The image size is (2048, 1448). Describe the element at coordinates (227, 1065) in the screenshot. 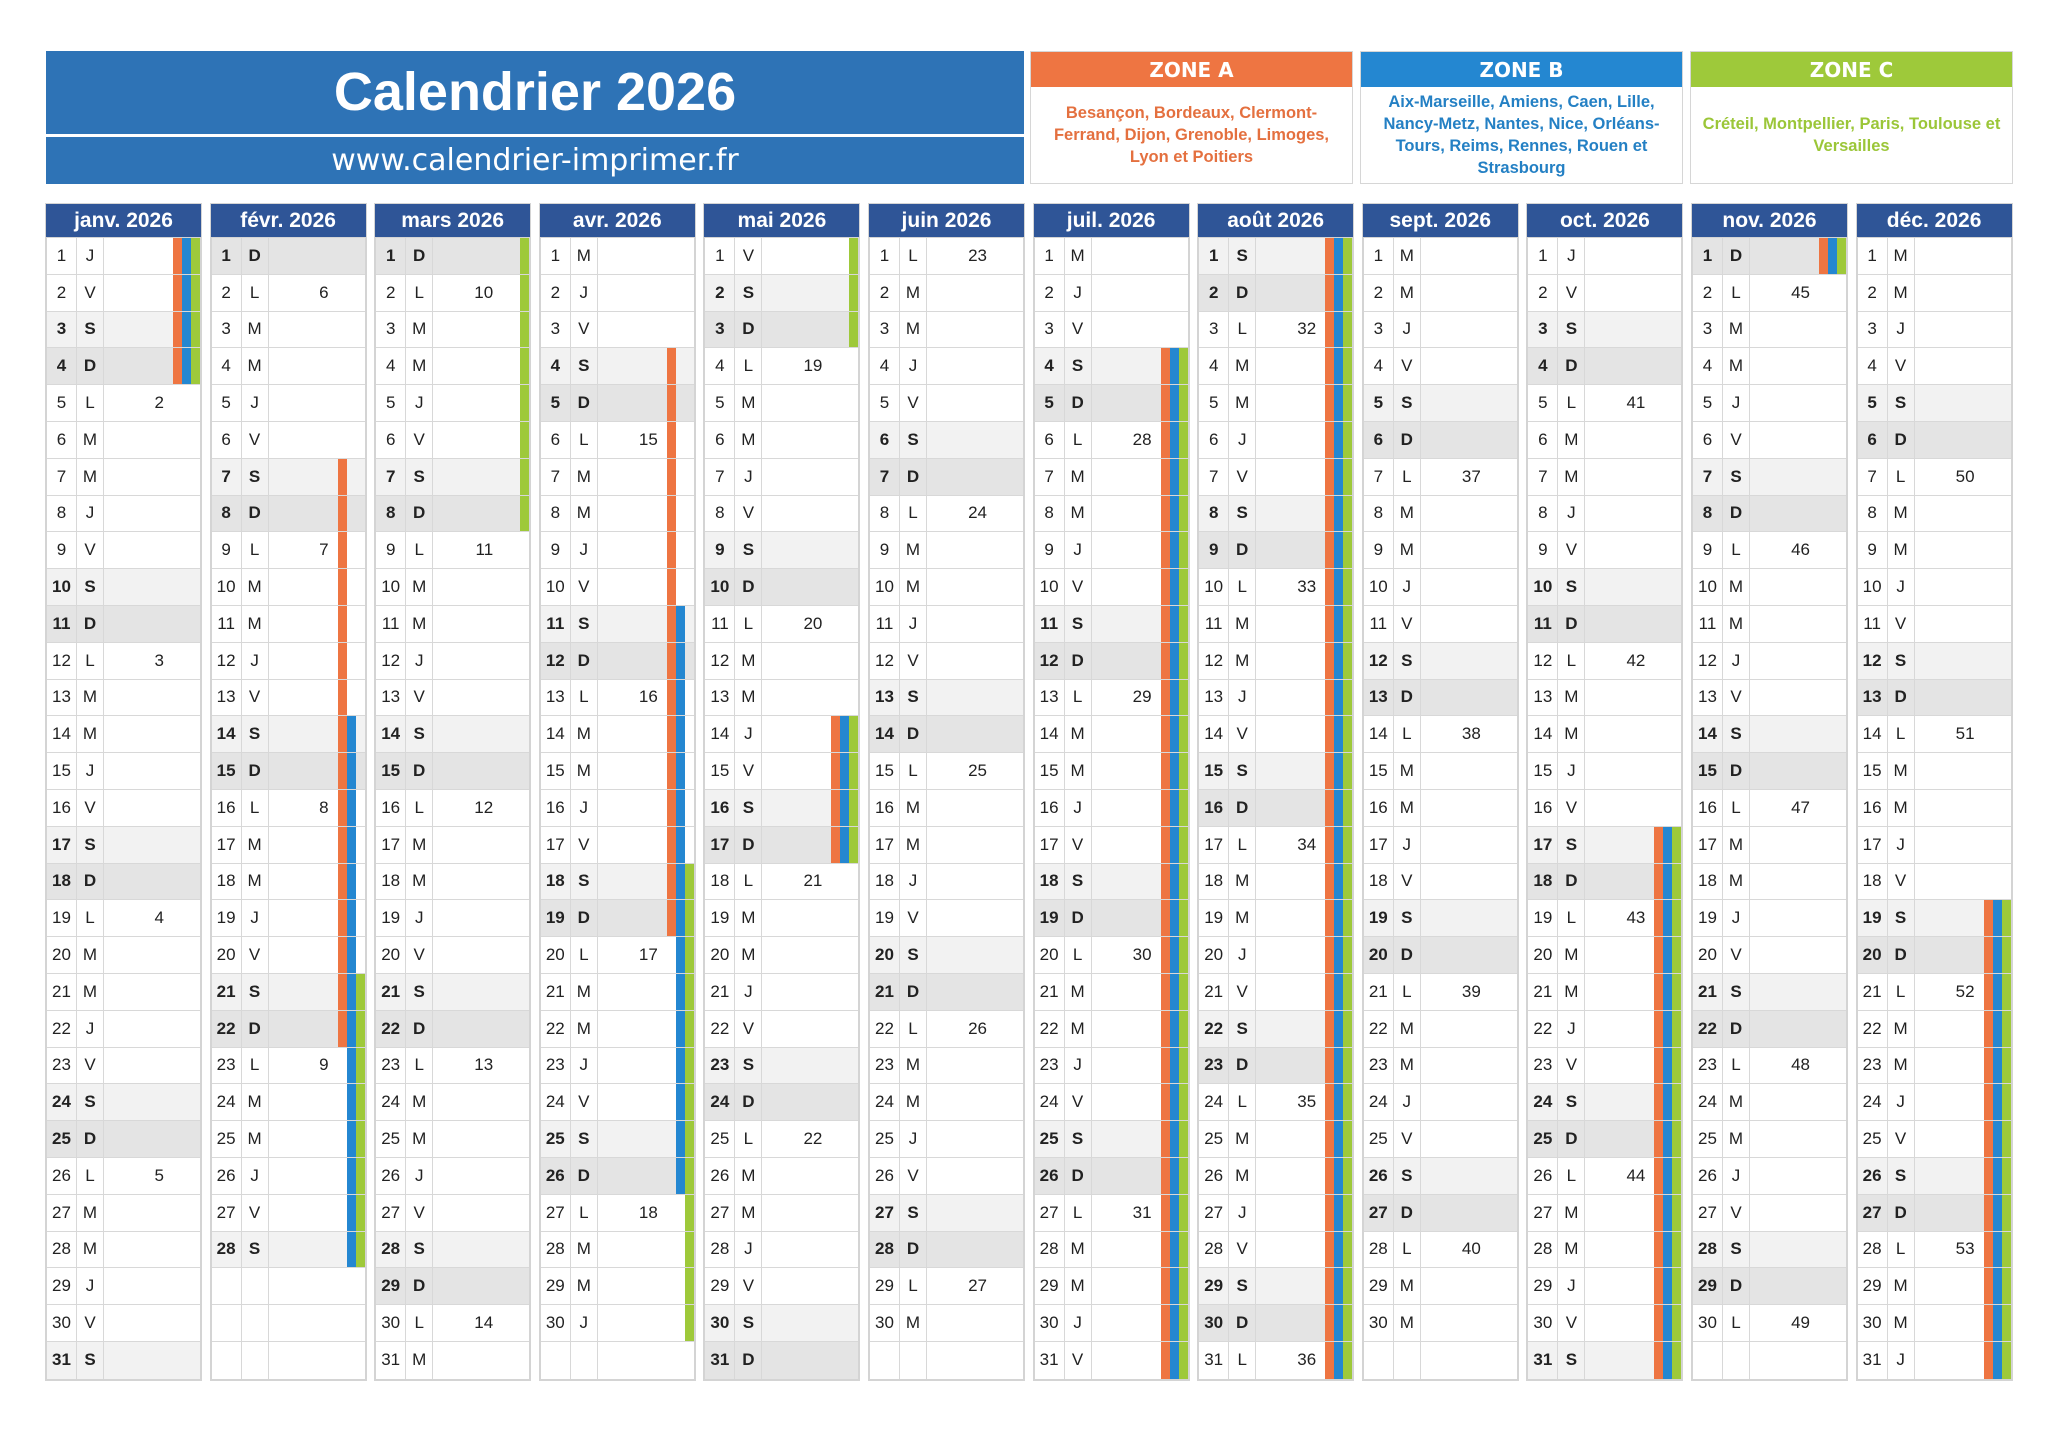

I see `day-number: 23` at that location.